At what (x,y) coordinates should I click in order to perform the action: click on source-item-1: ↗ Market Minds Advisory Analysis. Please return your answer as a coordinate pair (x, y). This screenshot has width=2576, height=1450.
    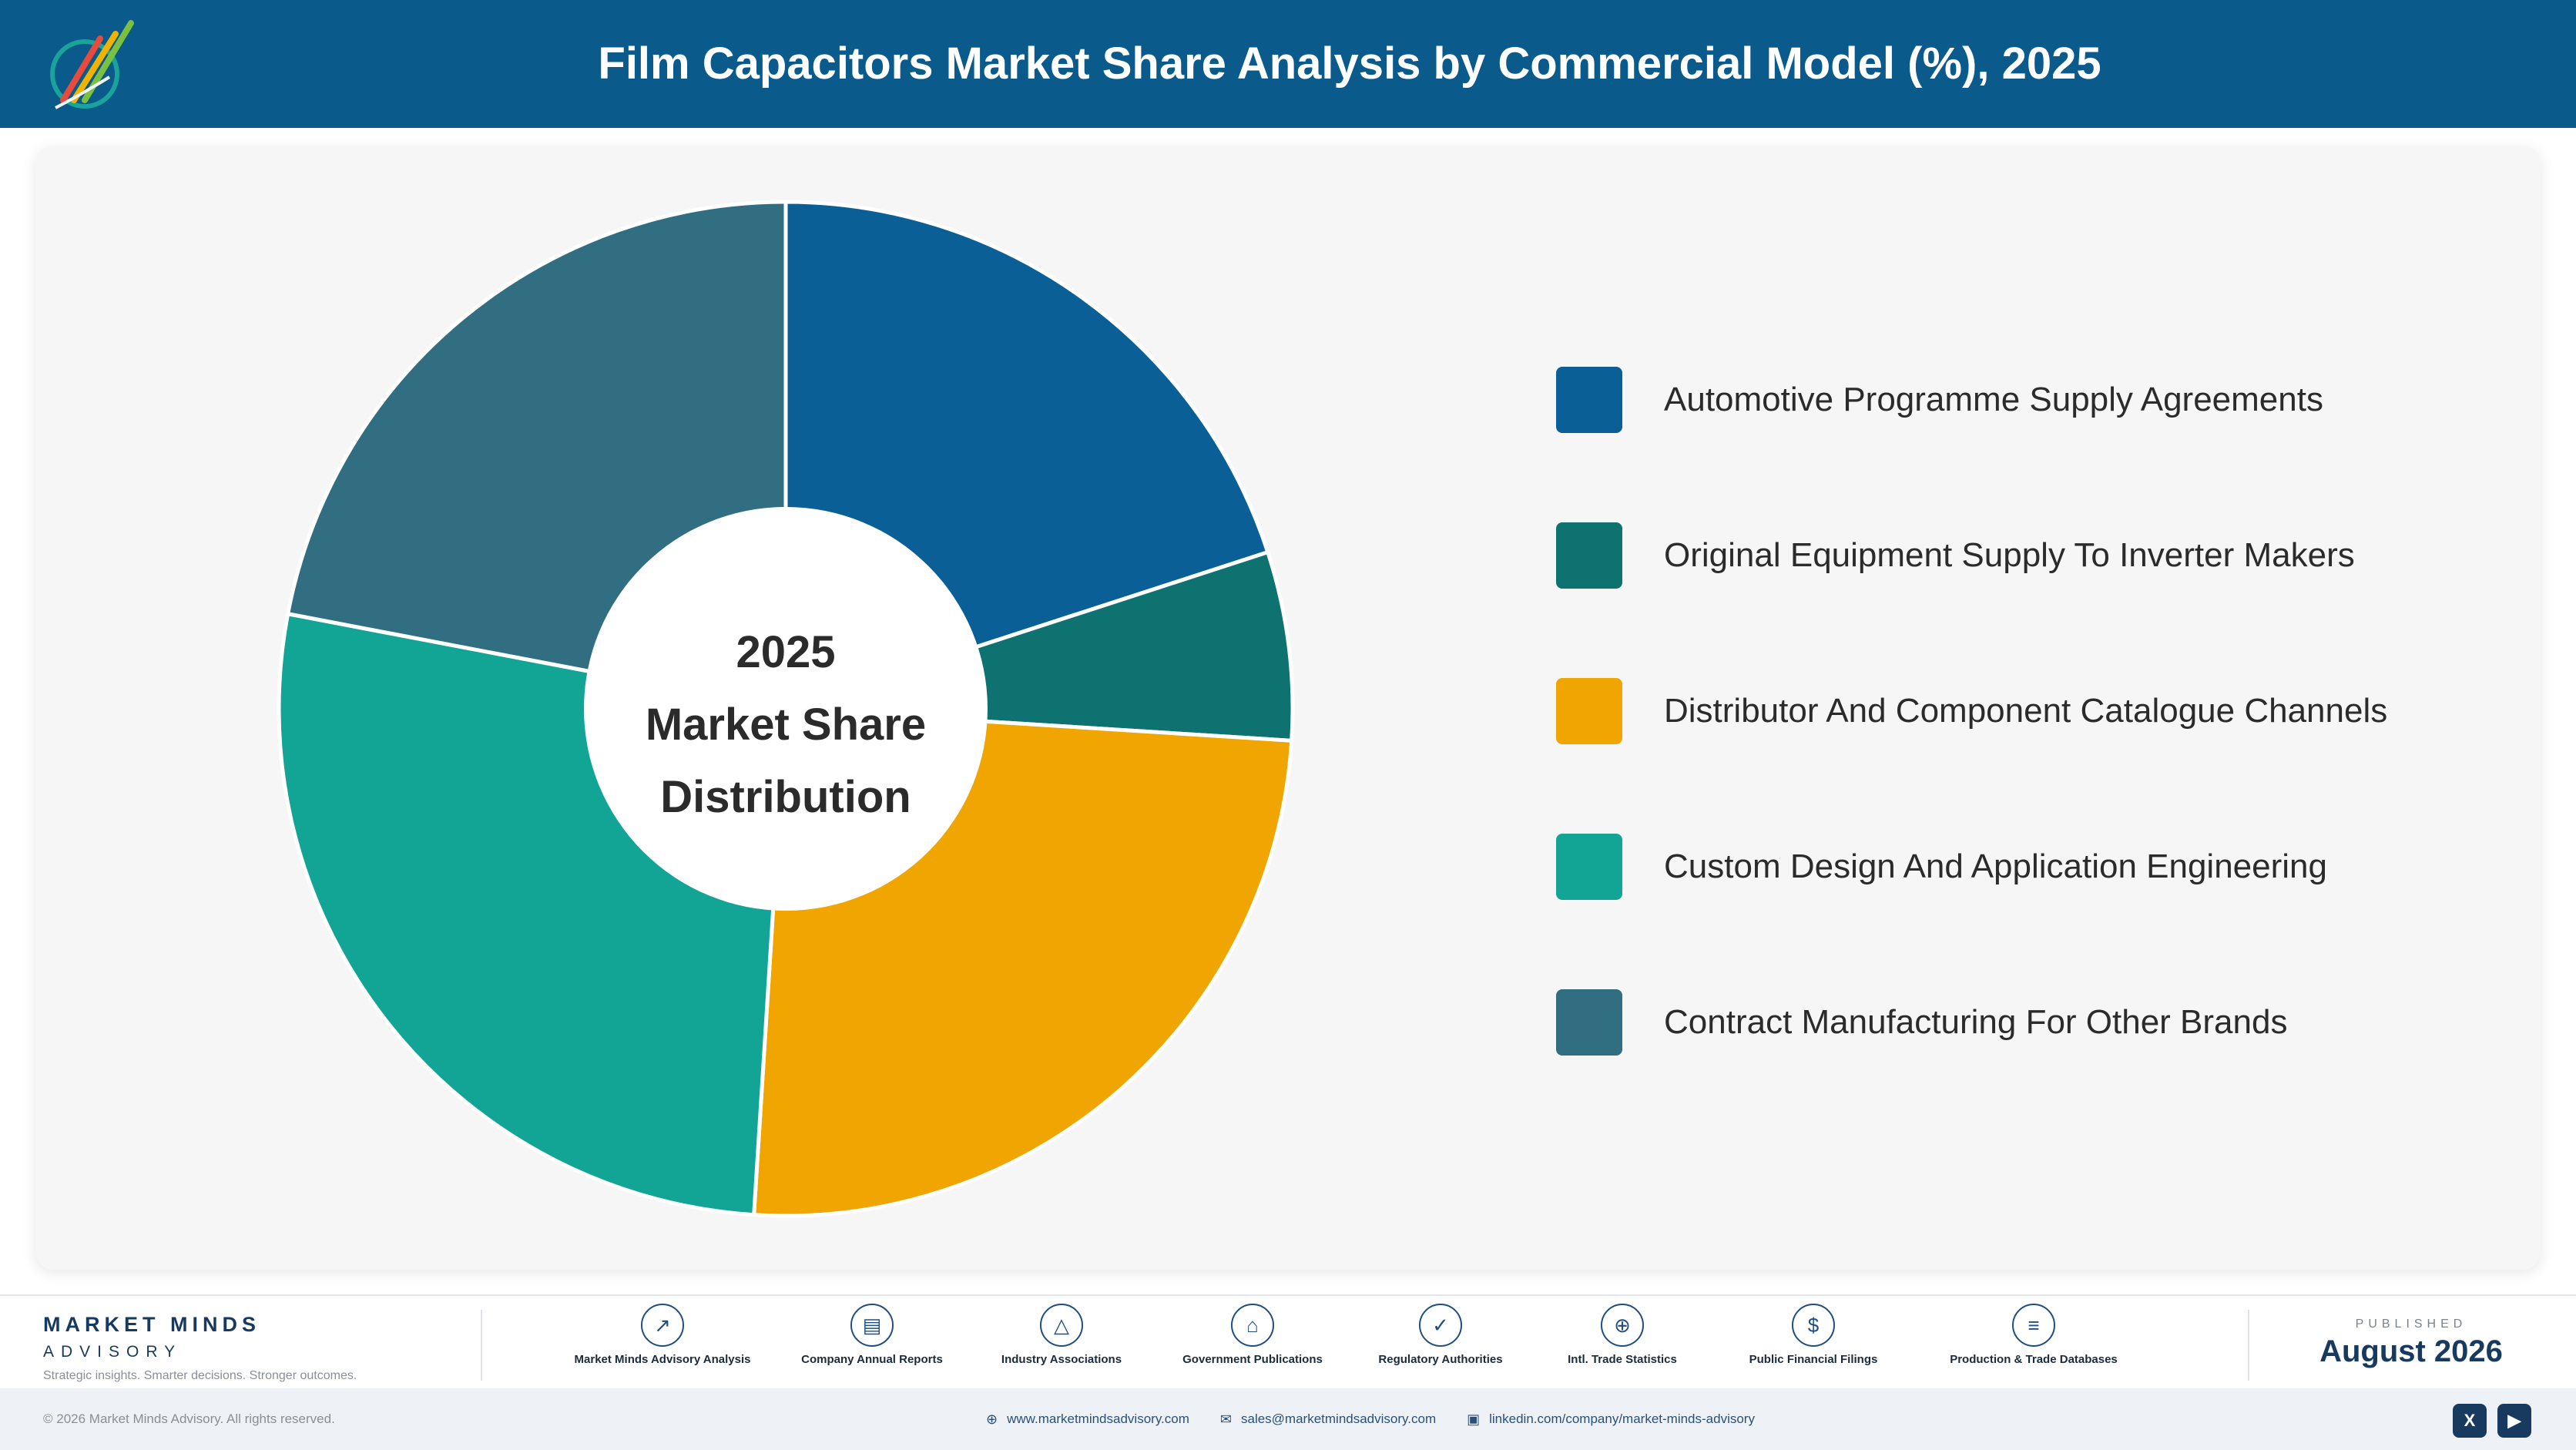
    Looking at the image, I should click on (662, 1335).